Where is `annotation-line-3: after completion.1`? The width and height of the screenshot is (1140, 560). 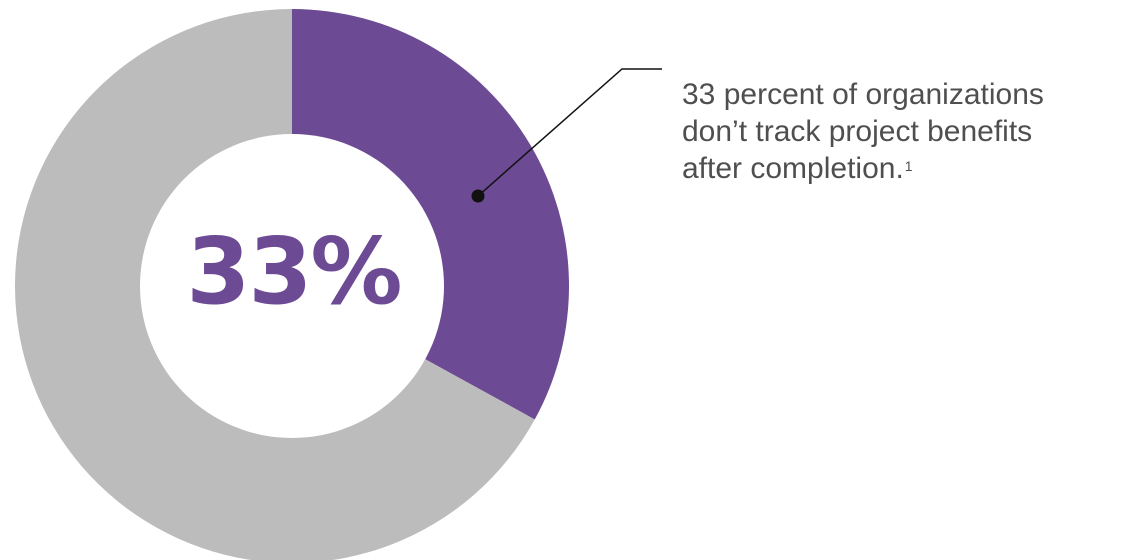
annotation-line-3: after completion.1 is located at coordinates (907, 168).